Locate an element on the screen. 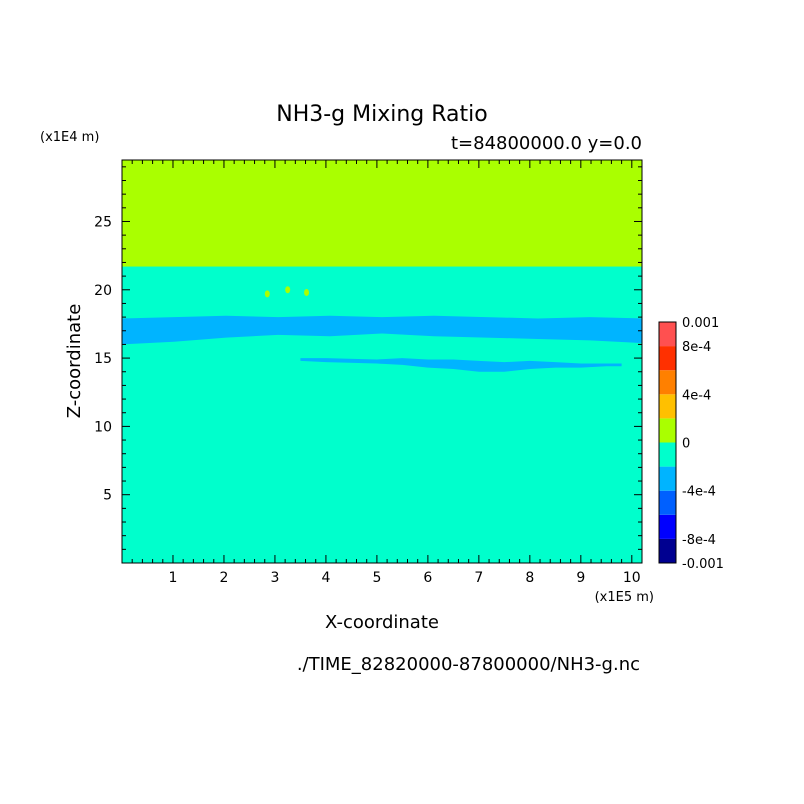 Image resolution: width=804 pixels, height=804 pixels. x-tick-label: 7 is located at coordinates (478, 578).